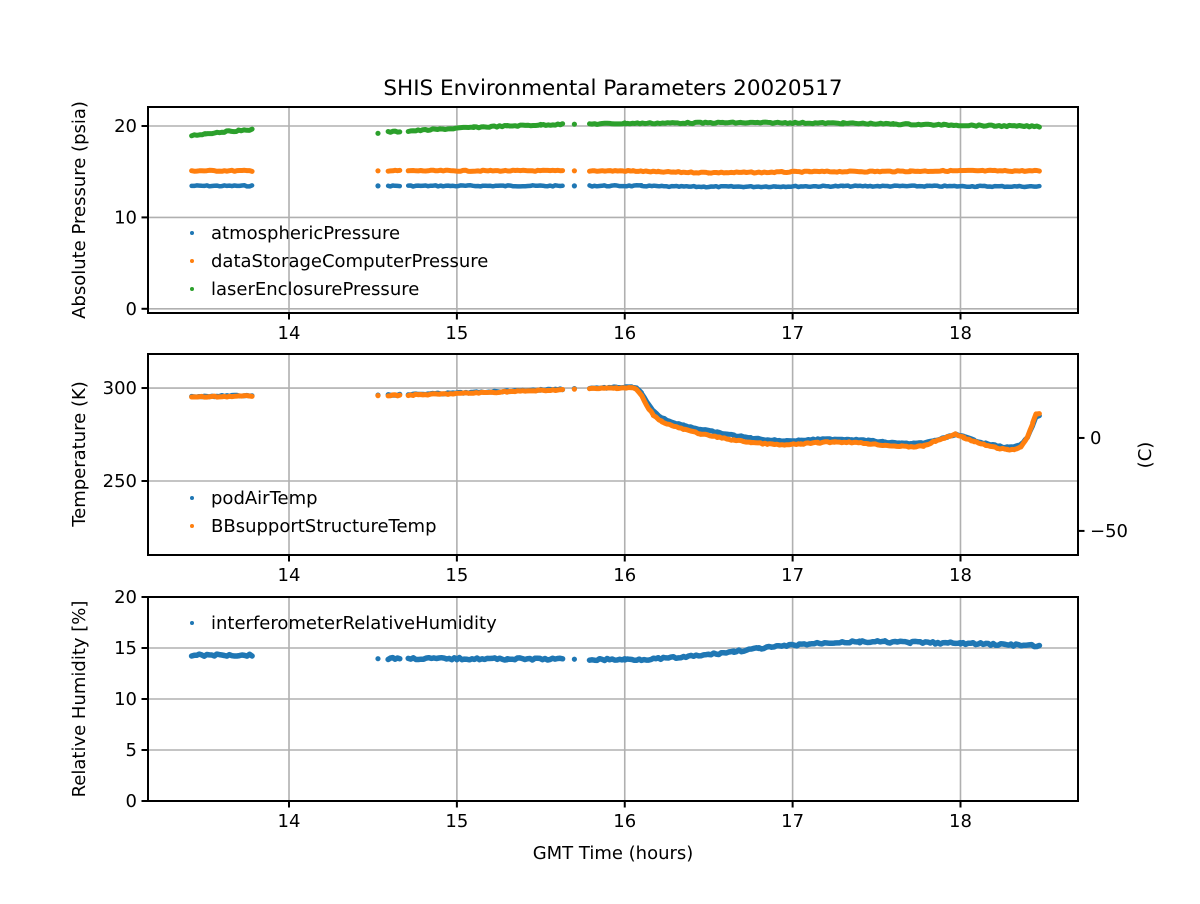 The height and width of the screenshot is (904, 1200). I want to click on series-path-interferometerRelativeHumidity-seg5, so click(814, 651).